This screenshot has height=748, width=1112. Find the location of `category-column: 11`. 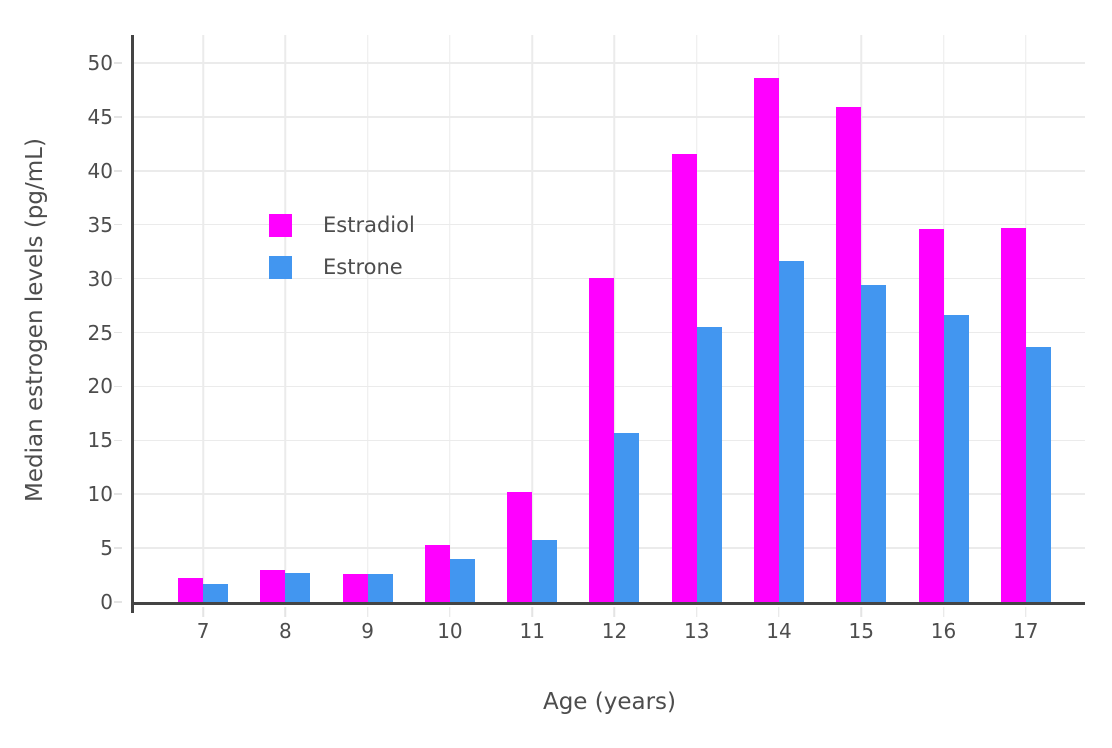

category-column: 11 is located at coordinates (532, 338).